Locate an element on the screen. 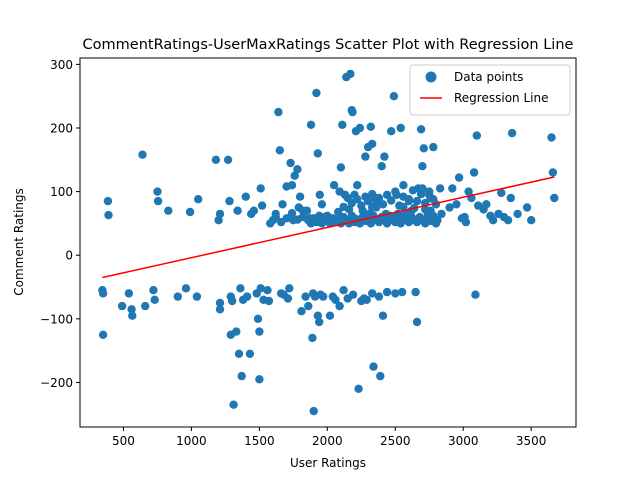  x-axis: 500 1000 1500 2000 2500 3000 3500 is located at coordinates (329, 437).